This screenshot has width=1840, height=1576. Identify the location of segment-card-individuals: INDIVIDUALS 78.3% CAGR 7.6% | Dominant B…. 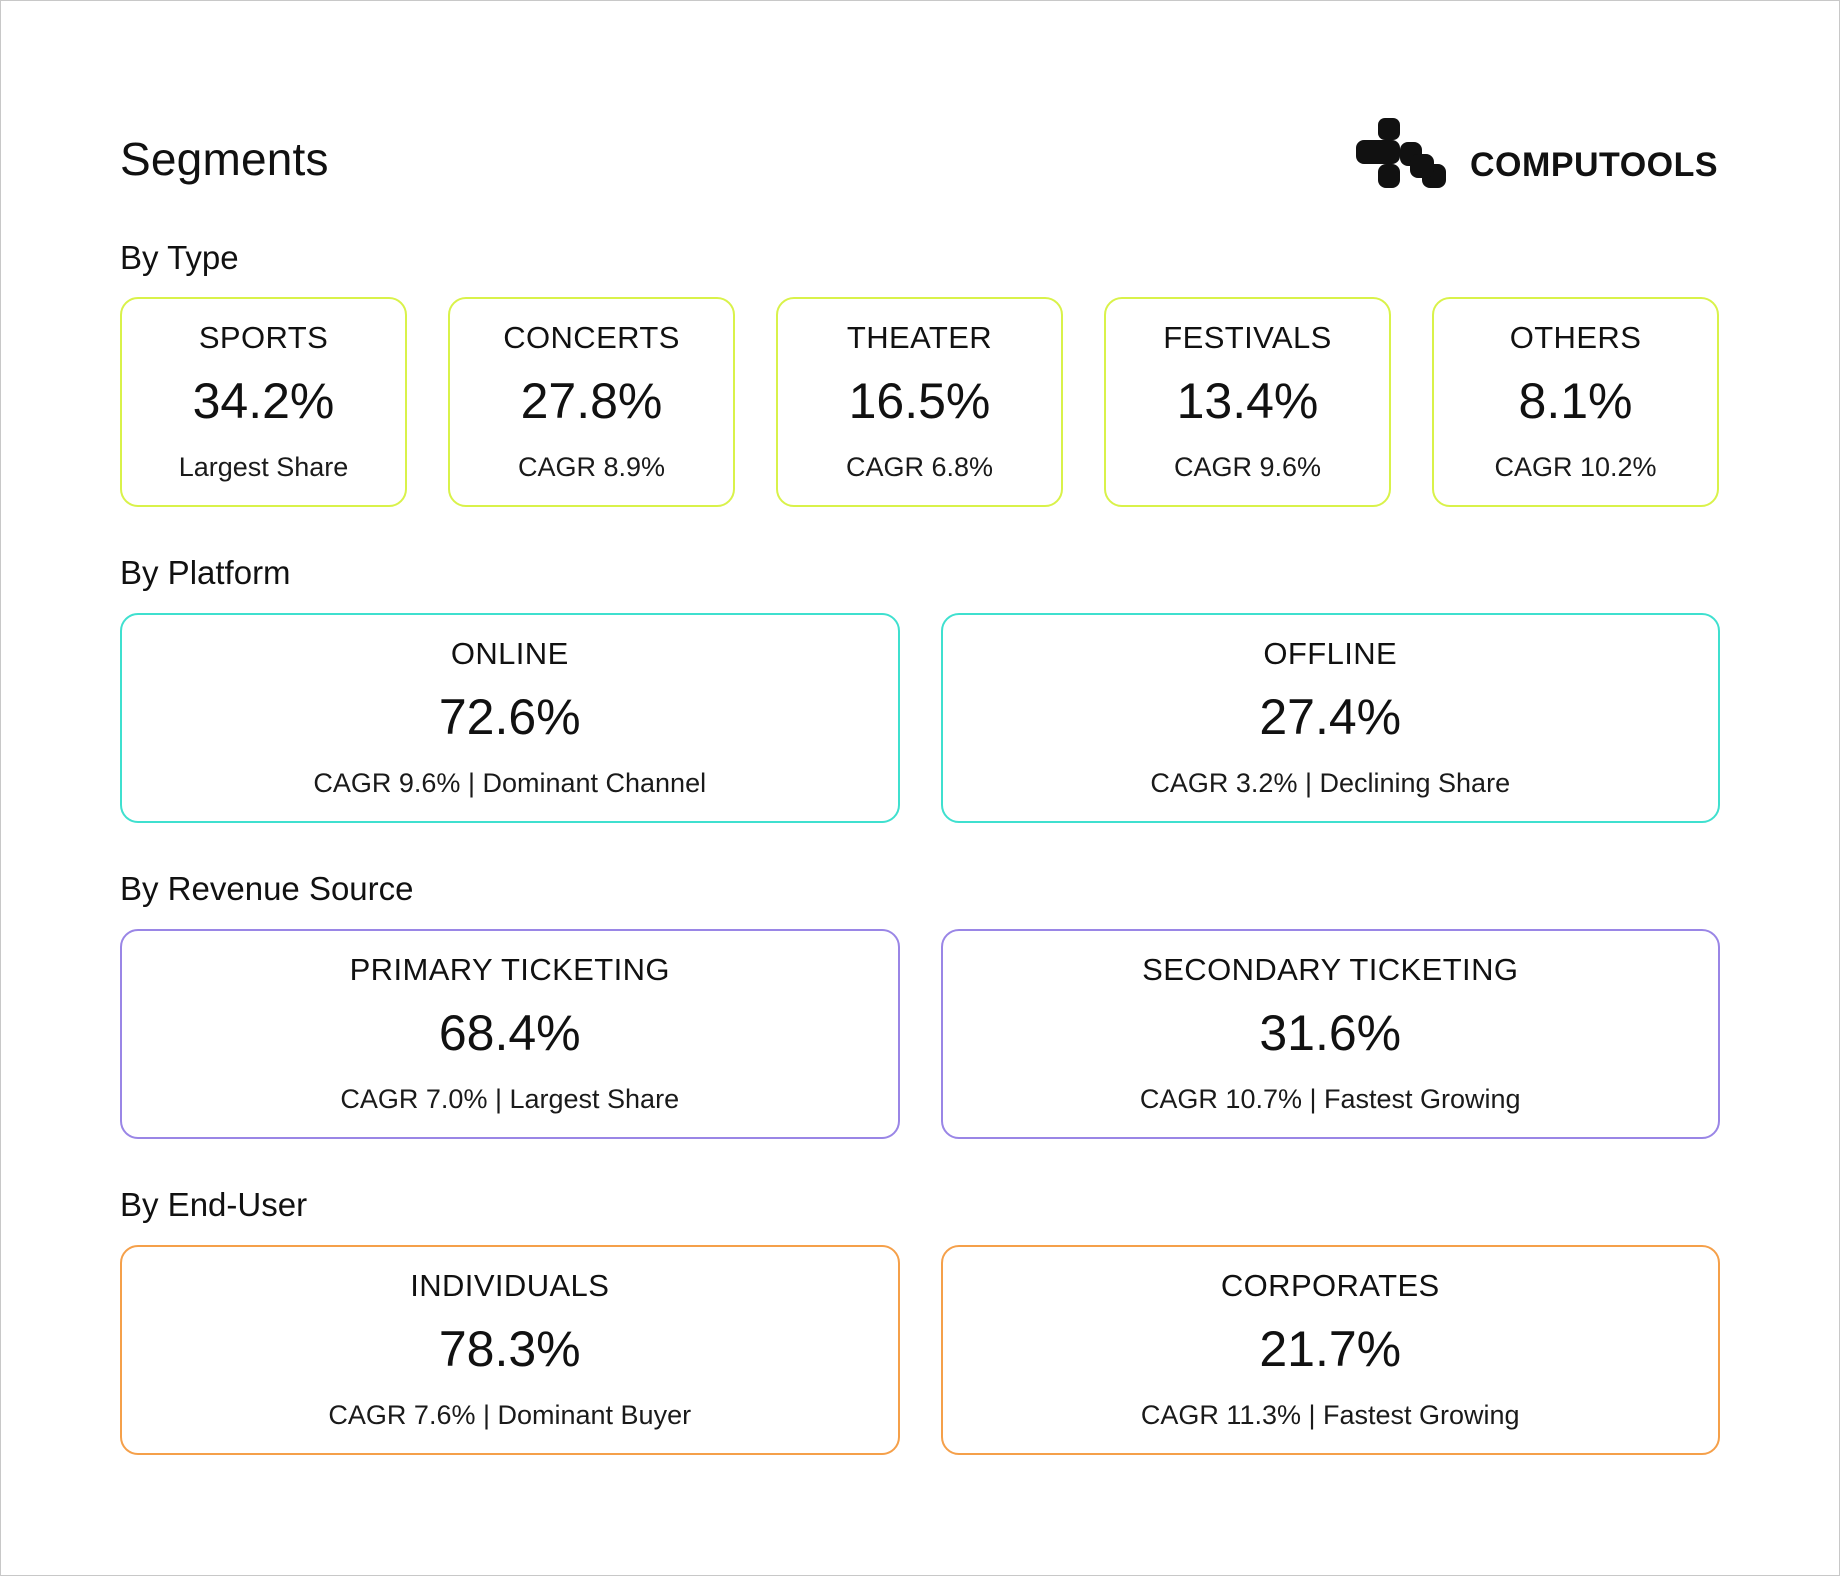
(510, 1350).